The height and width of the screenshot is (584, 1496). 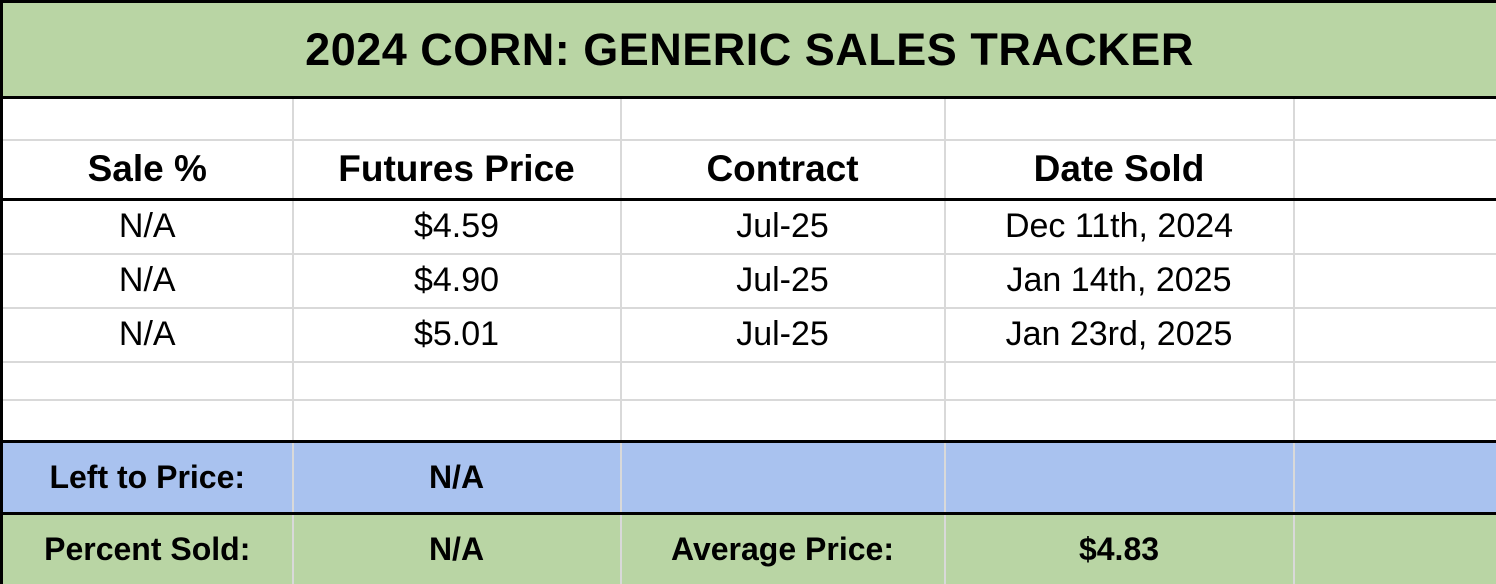 I want to click on cell-futures-price: $4.59, so click(x=456, y=226).